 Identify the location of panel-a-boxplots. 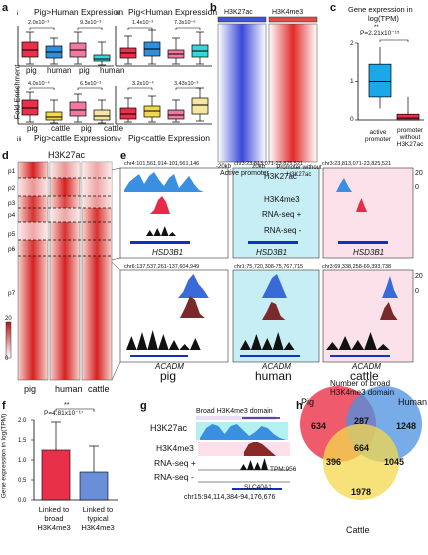
(114, 75).